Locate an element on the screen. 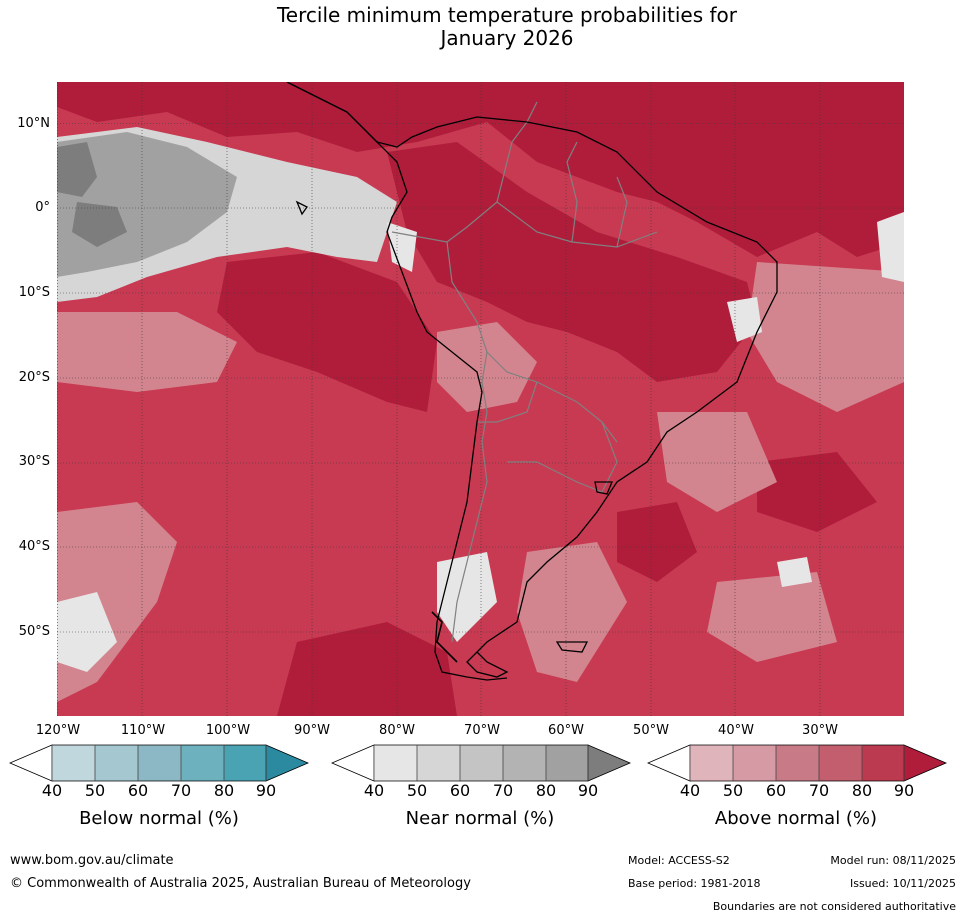 Image resolution: width=965 pixels, height=919 pixels. model-run-date: Model run: 08/11/2025 is located at coordinates (893, 860).